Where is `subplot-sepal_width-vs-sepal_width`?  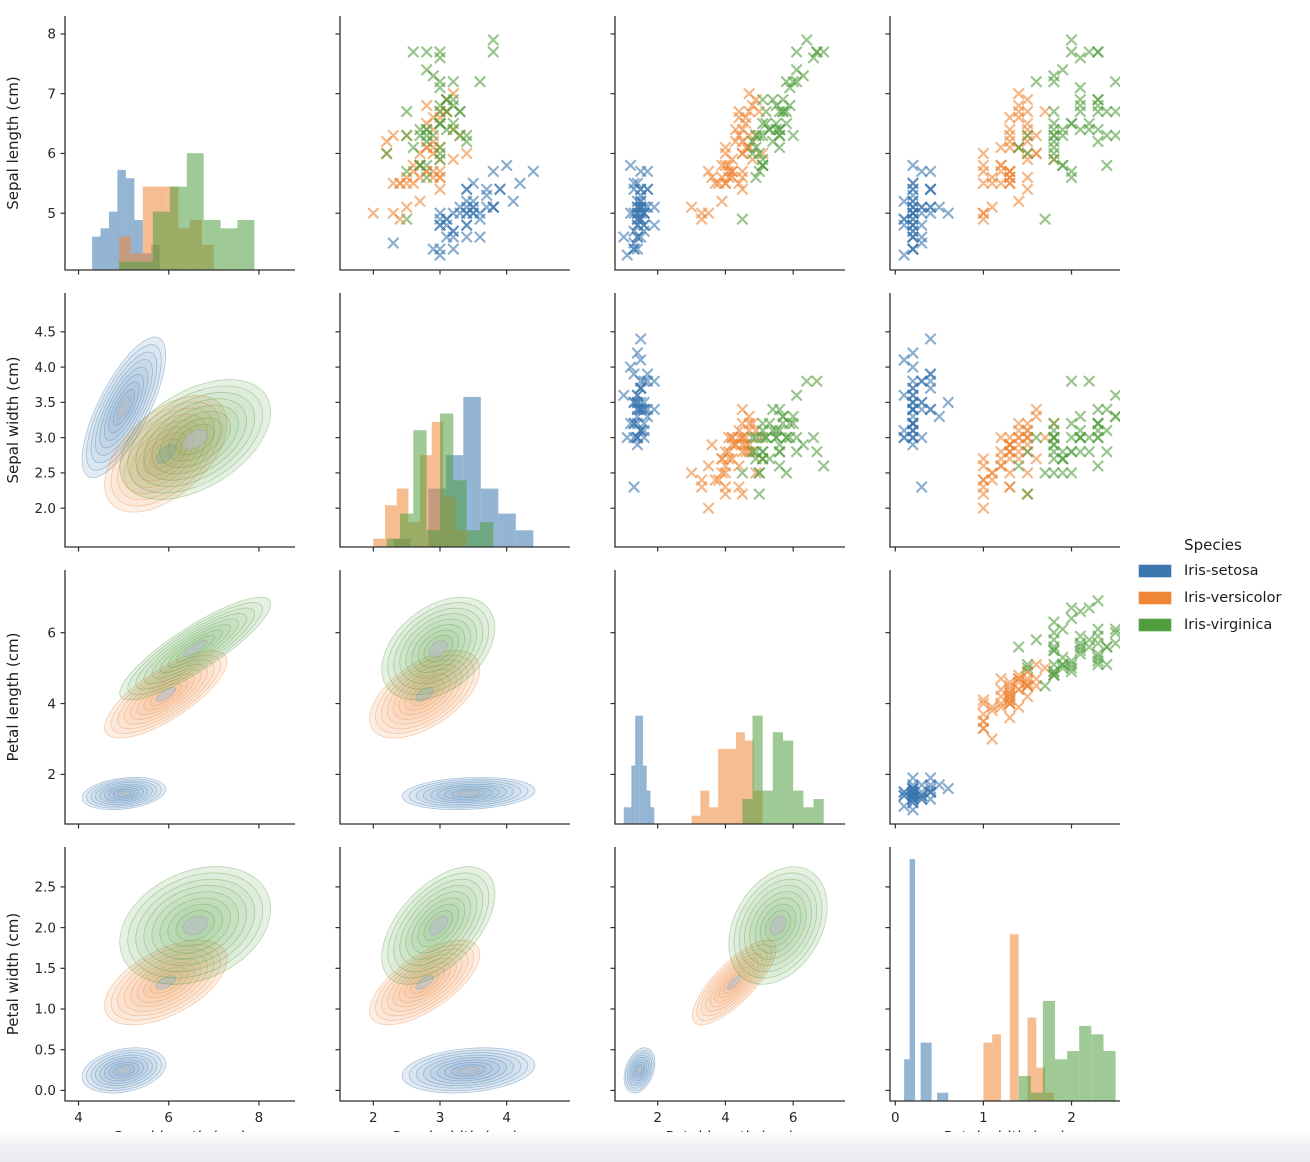 subplot-sepal_width-vs-sepal_width is located at coordinates (452, 422).